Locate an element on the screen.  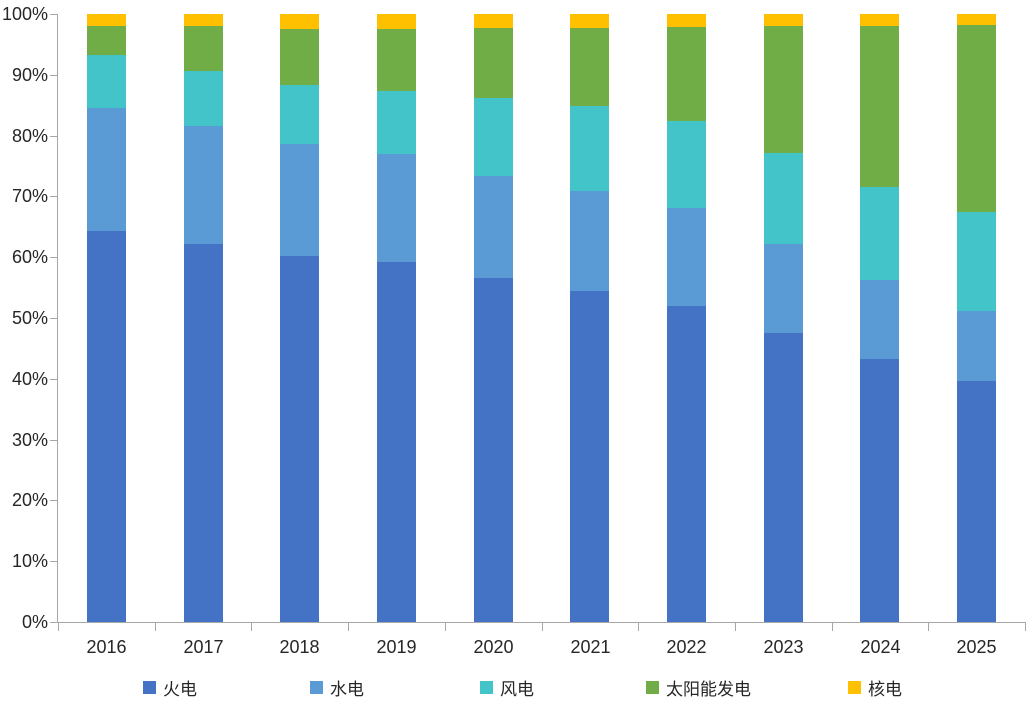
bar-2023 is located at coordinates (783, 318).